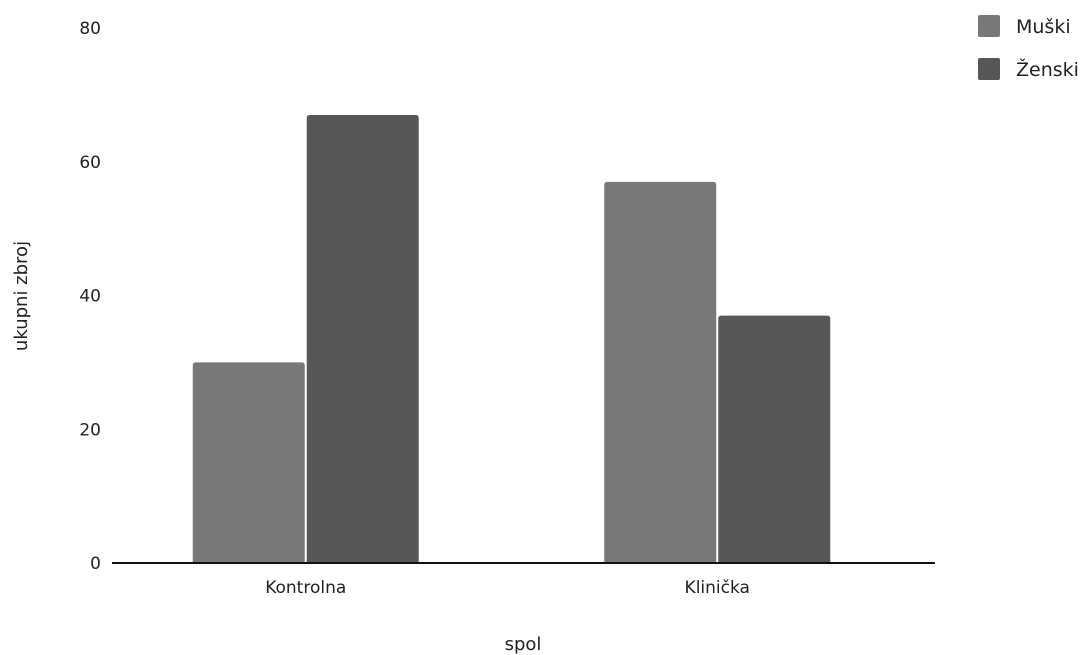 Image resolution: width=1087 pixels, height=655 pixels. I want to click on bar-muski-klinicka, so click(660, 372).